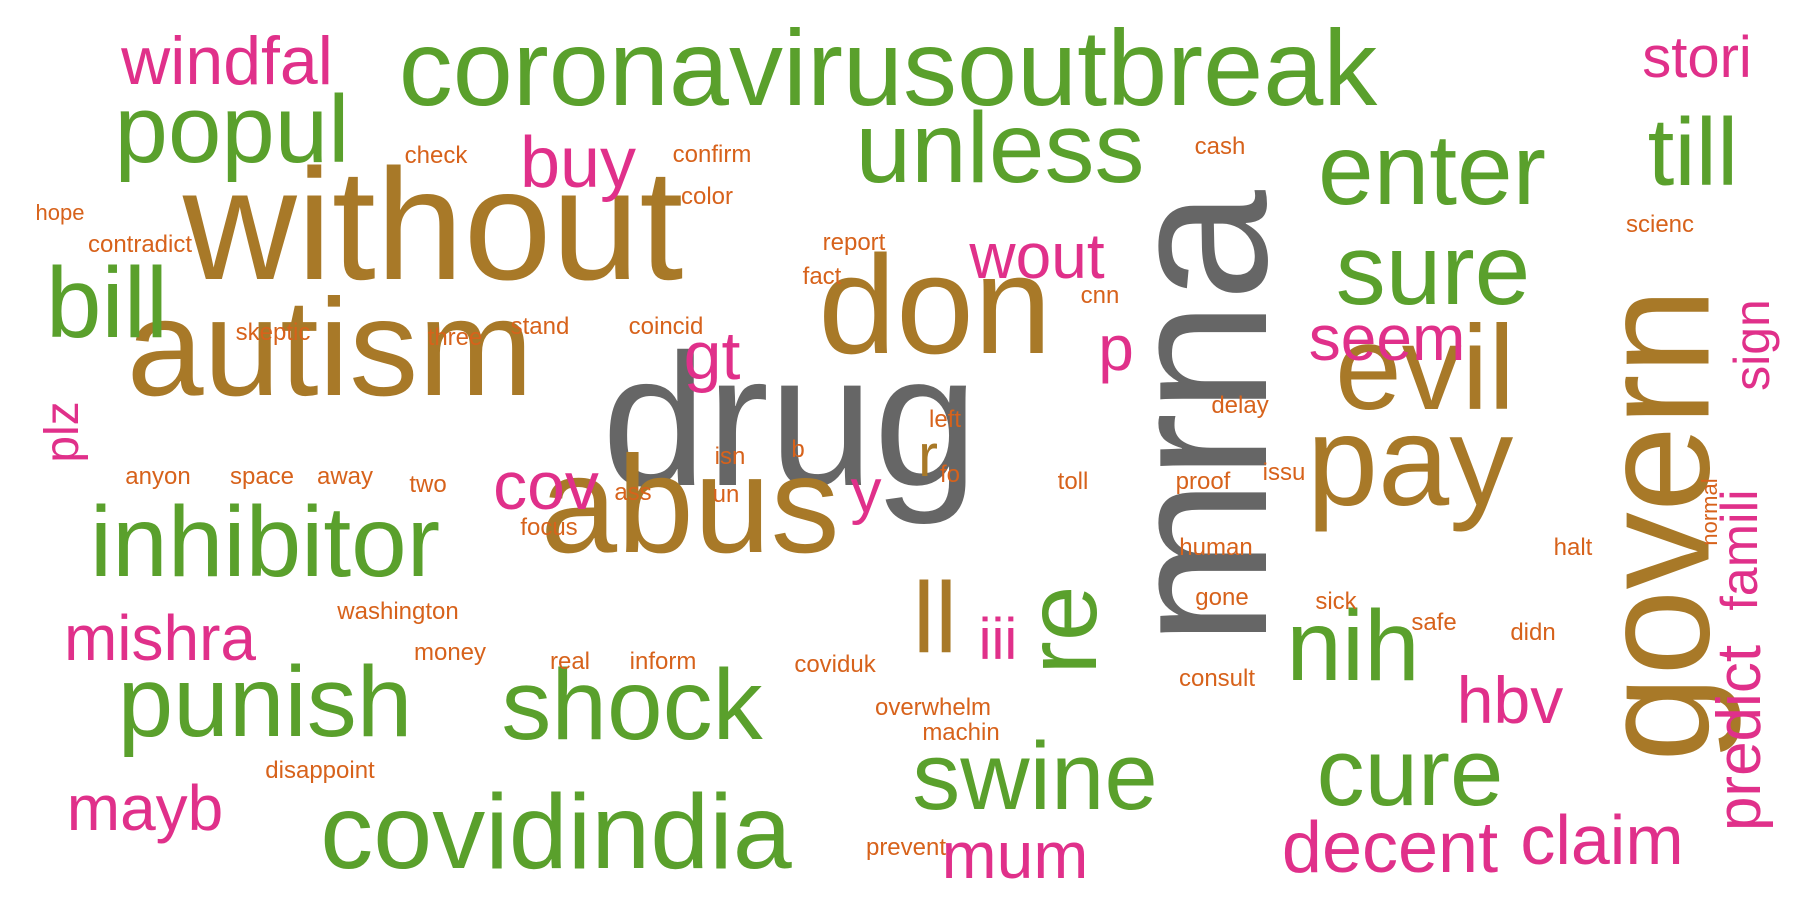 The height and width of the screenshot is (900, 1800). I want to click on word-shock: shock, so click(632, 705).